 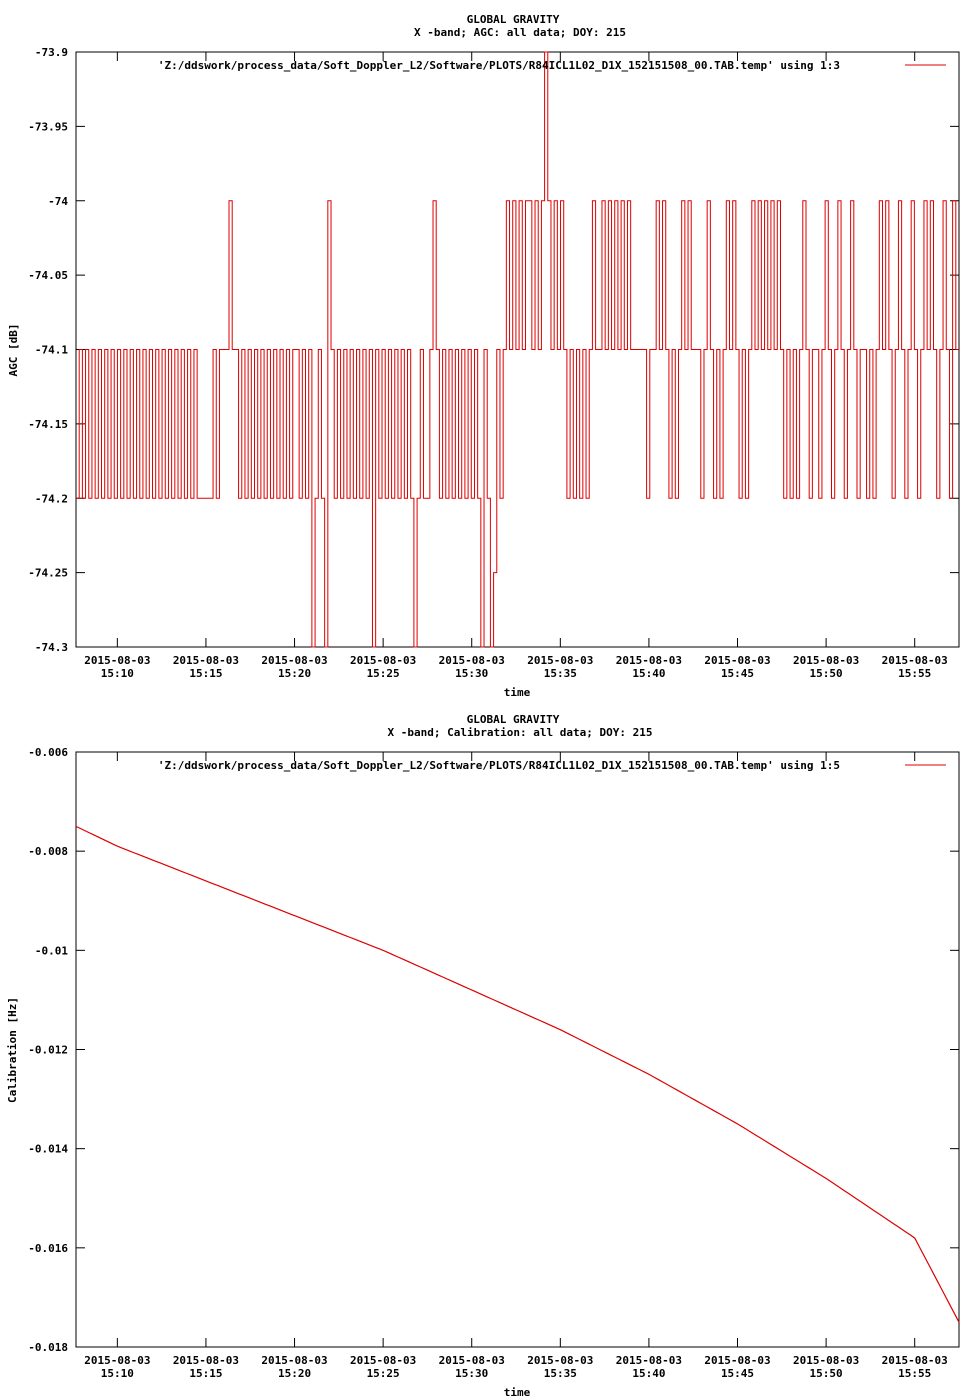 I want to click on agc-chart-title: GLOBAL GRAVITY, so click(x=513, y=19).